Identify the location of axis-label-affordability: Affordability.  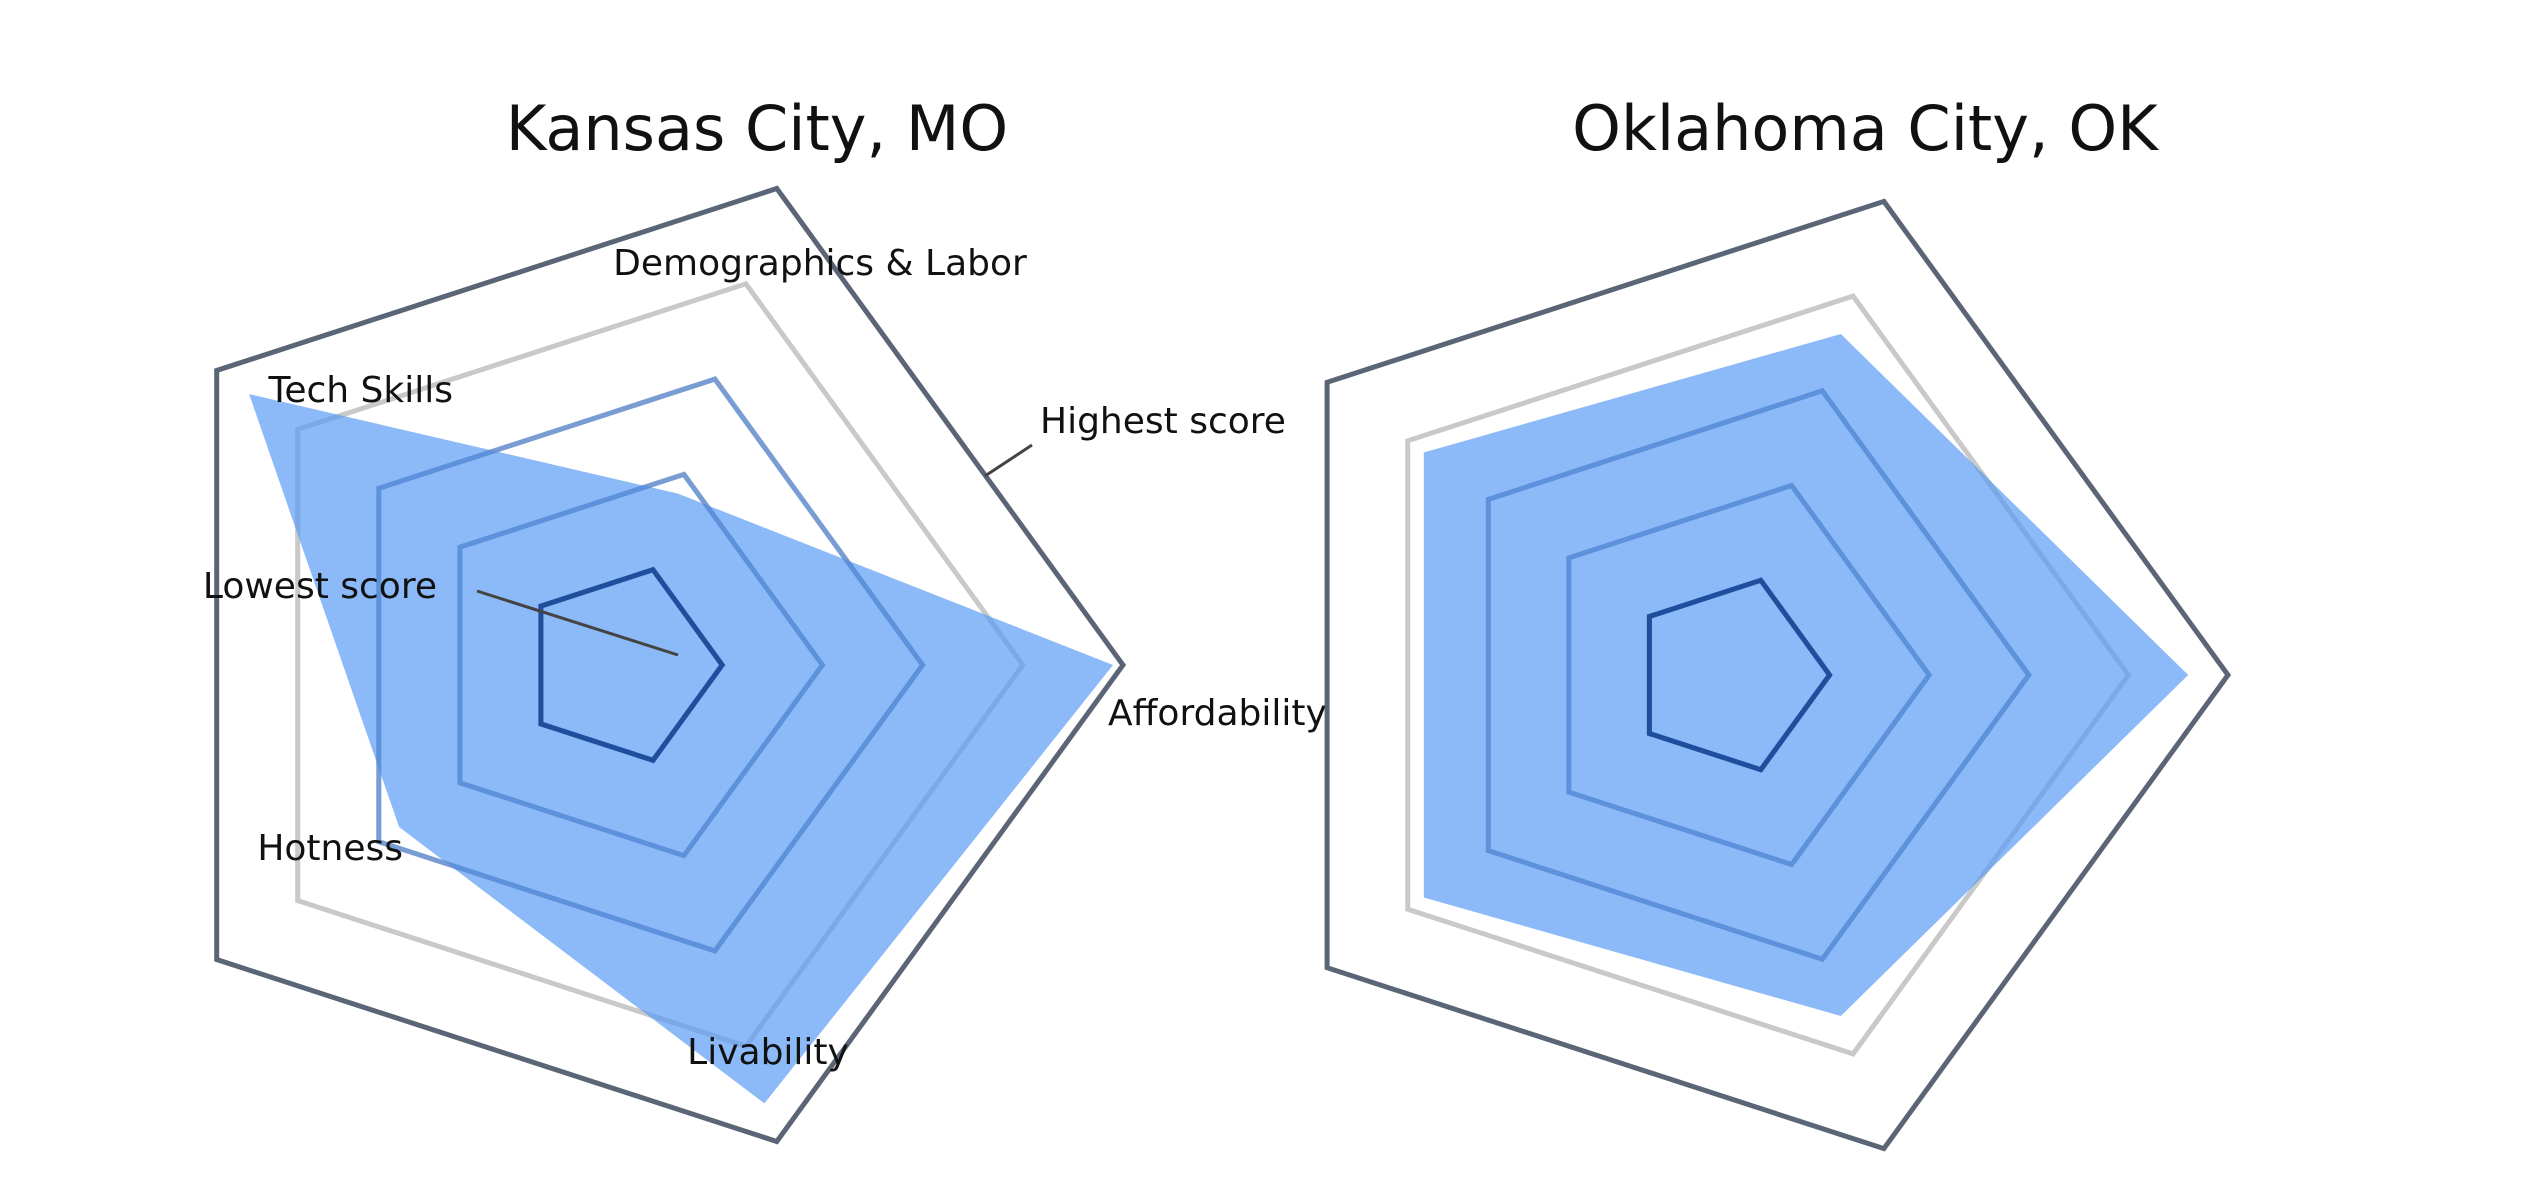
(1217, 713).